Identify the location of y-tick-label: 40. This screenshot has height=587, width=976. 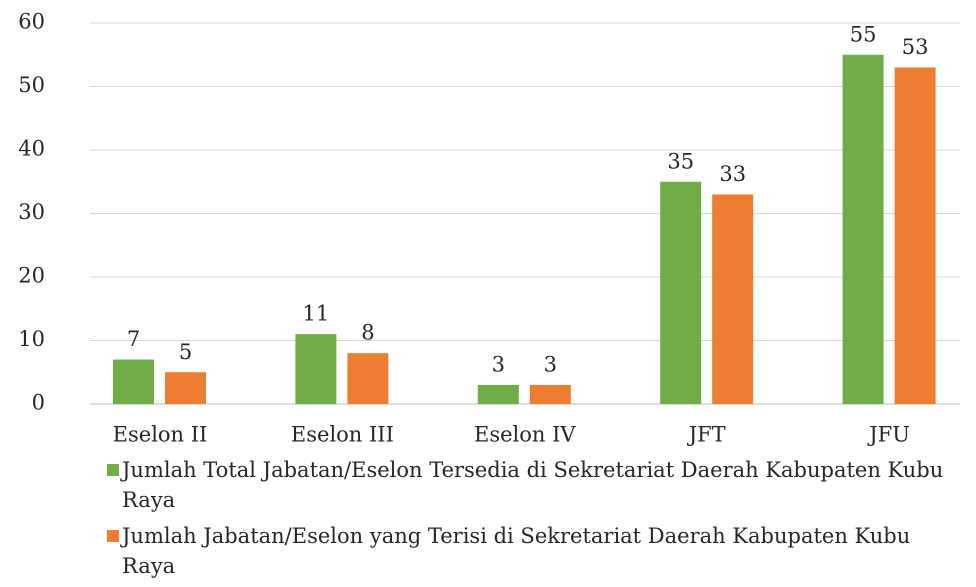
(31, 149).